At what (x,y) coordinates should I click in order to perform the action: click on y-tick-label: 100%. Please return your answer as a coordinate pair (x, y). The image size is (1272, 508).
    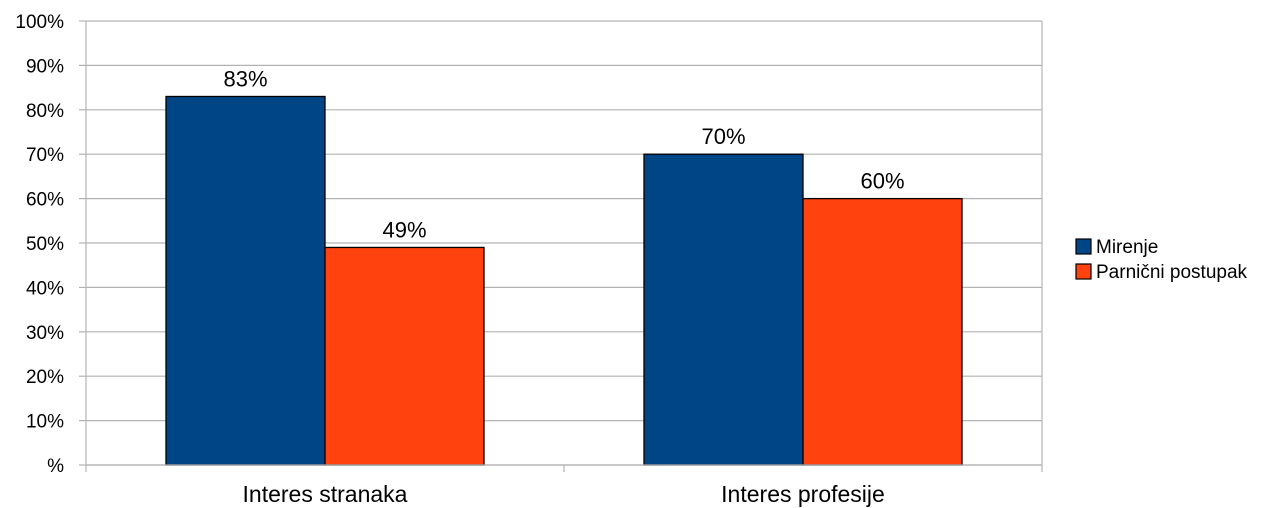
    Looking at the image, I should click on (39, 22).